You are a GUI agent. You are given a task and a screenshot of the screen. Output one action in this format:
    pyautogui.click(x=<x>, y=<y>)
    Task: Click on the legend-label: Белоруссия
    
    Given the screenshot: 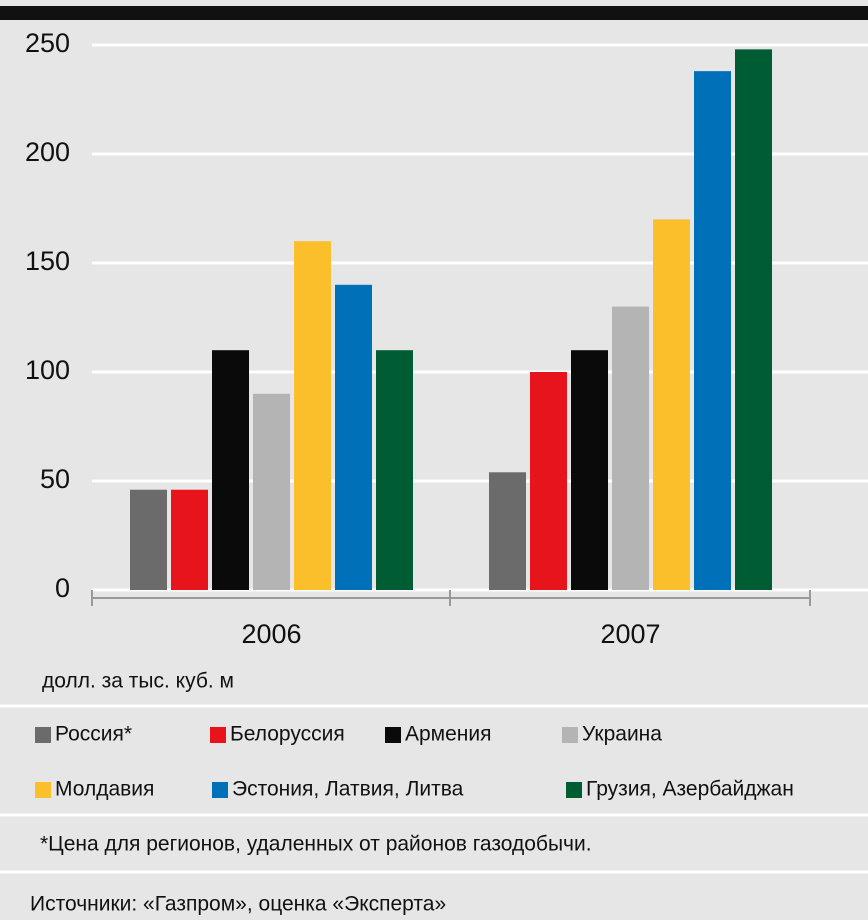 What is the action you would take?
    pyautogui.click(x=287, y=734)
    